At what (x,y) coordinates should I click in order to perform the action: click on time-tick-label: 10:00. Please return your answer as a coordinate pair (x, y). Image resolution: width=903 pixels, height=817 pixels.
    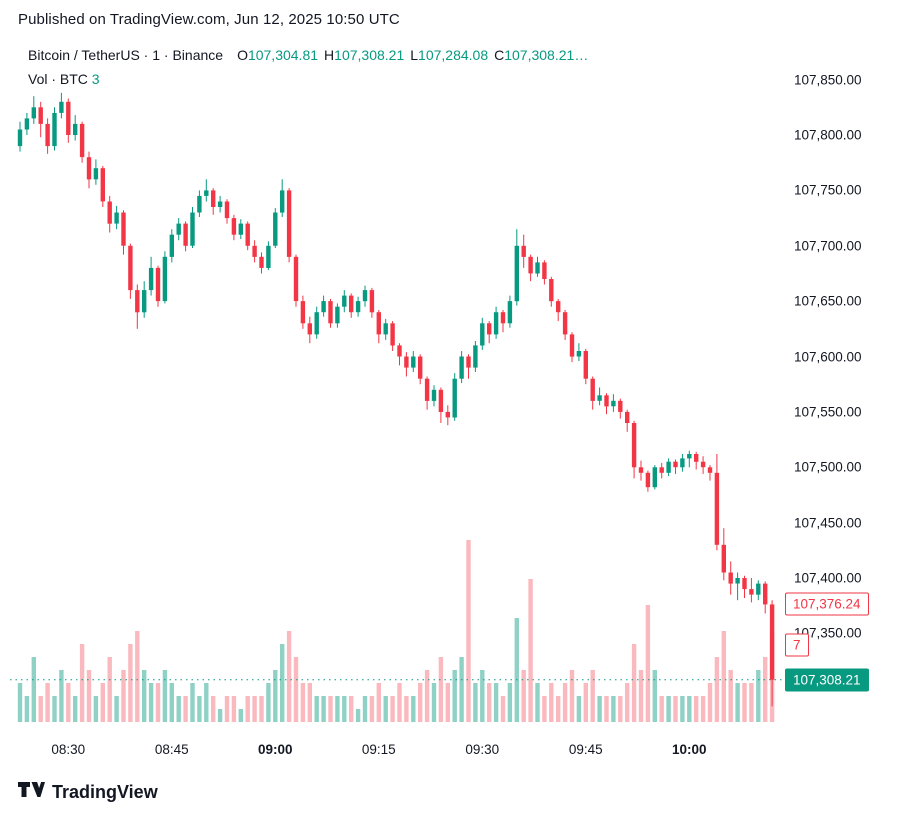
    Looking at the image, I should click on (689, 749).